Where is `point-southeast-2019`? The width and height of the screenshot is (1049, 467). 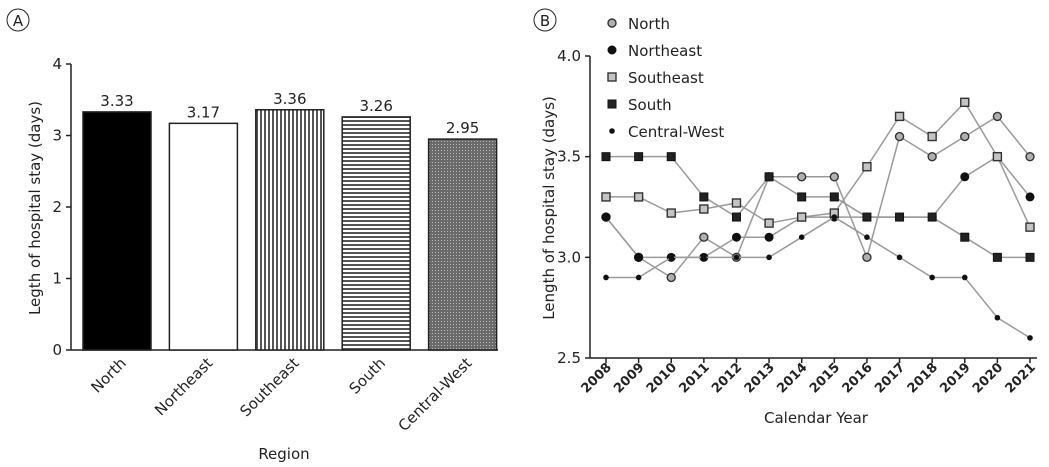 point-southeast-2019 is located at coordinates (965, 102).